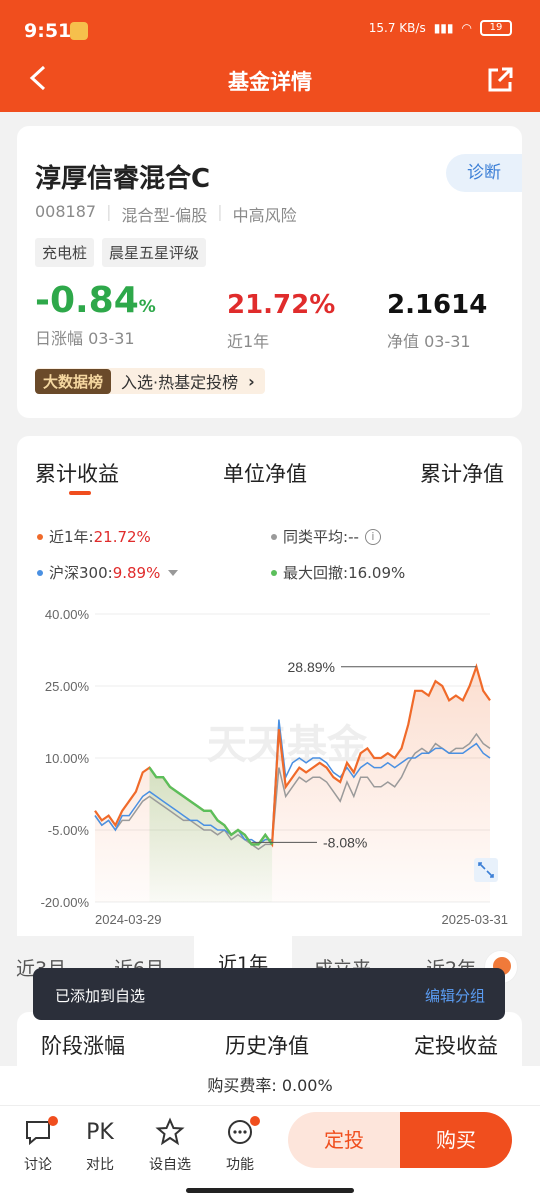  Describe the element at coordinates (287, 744) in the screenshot. I see `watermark: 天天基金` at that location.